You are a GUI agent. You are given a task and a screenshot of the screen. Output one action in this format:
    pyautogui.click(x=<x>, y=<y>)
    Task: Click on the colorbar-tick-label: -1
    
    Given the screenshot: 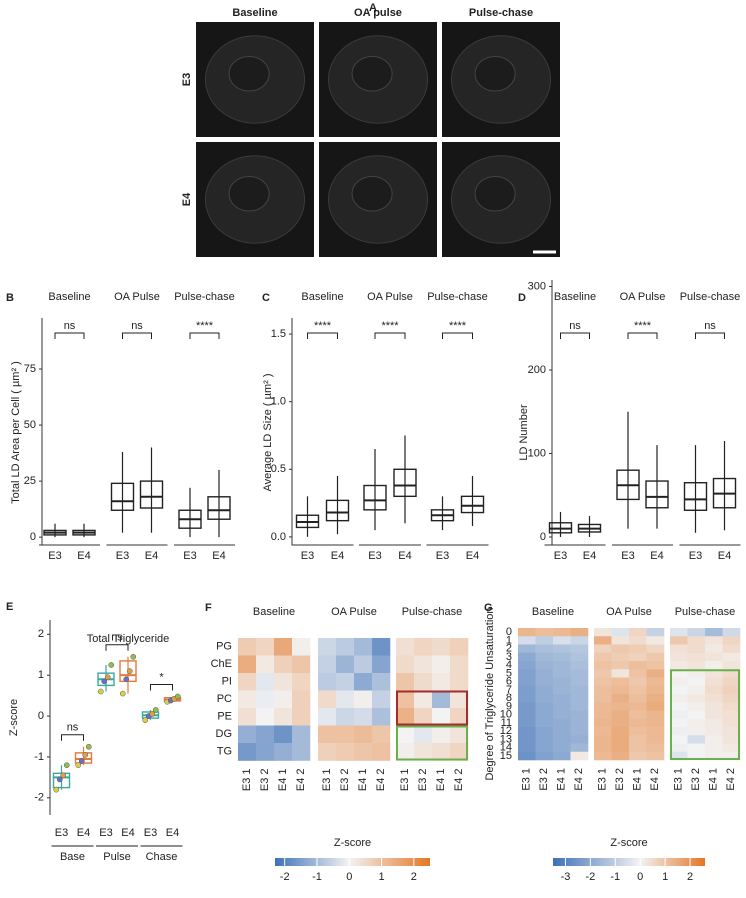 What is the action you would take?
    pyautogui.click(x=615, y=877)
    